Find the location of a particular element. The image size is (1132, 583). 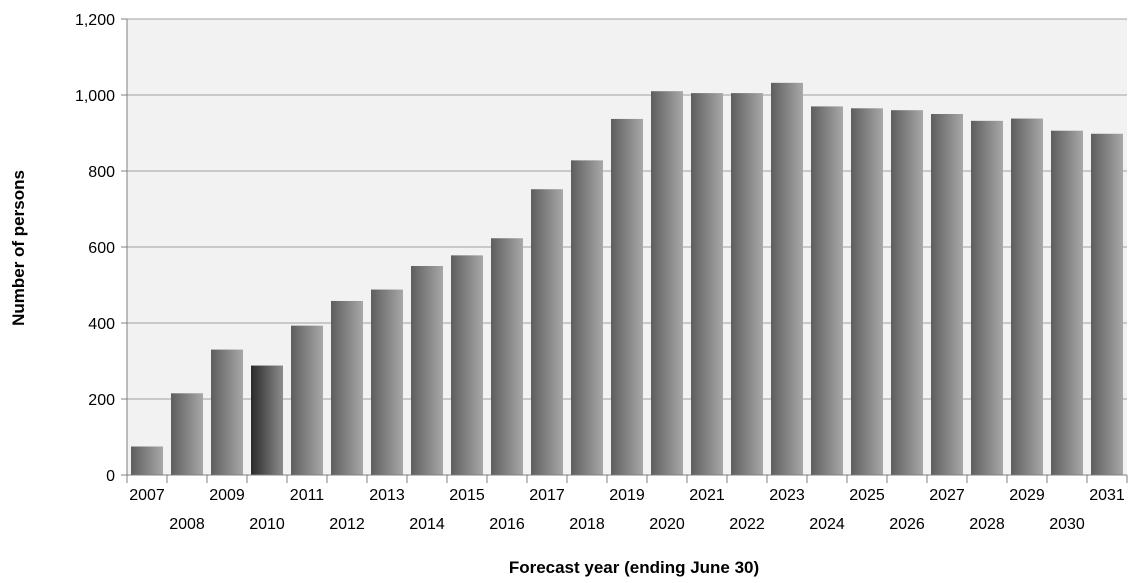

x-tick-label: 2018 is located at coordinates (587, 524).